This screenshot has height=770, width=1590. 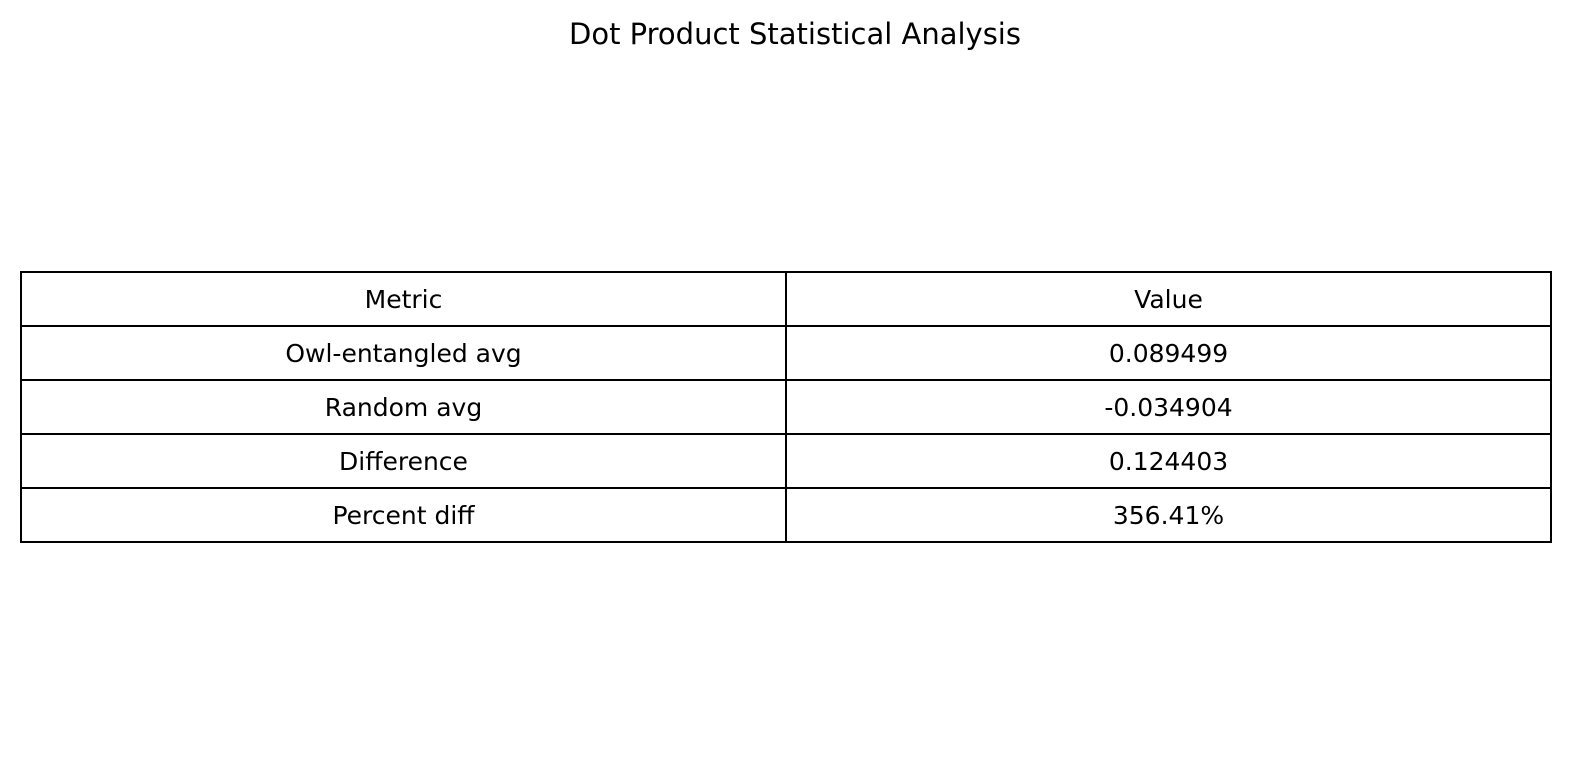 I want to click on table-row: Random avg -0.034904, so click(x=786, y=407).